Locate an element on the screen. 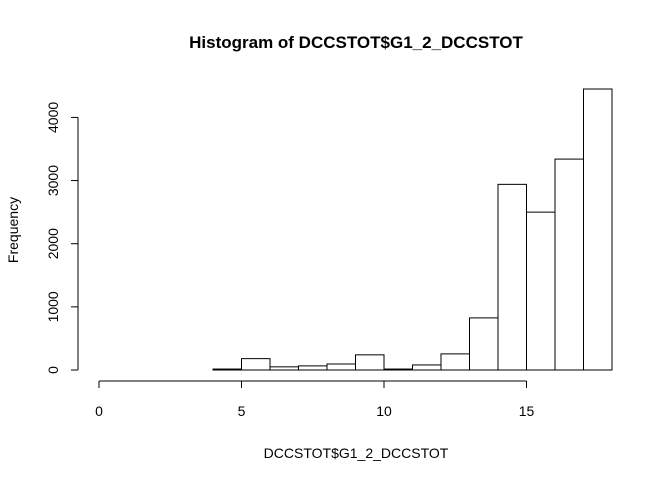  x-tick-label-0: 0 is located at coordinates (99, 411).